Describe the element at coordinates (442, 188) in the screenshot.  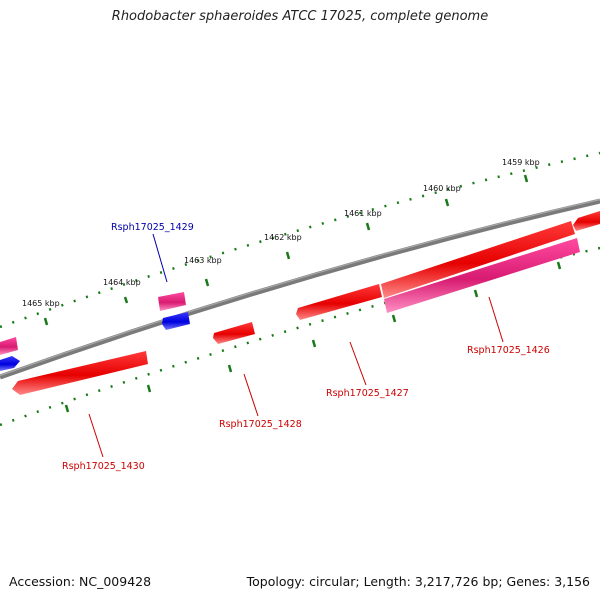
I see `scale-label-1460: 1460 kbp` at that location.